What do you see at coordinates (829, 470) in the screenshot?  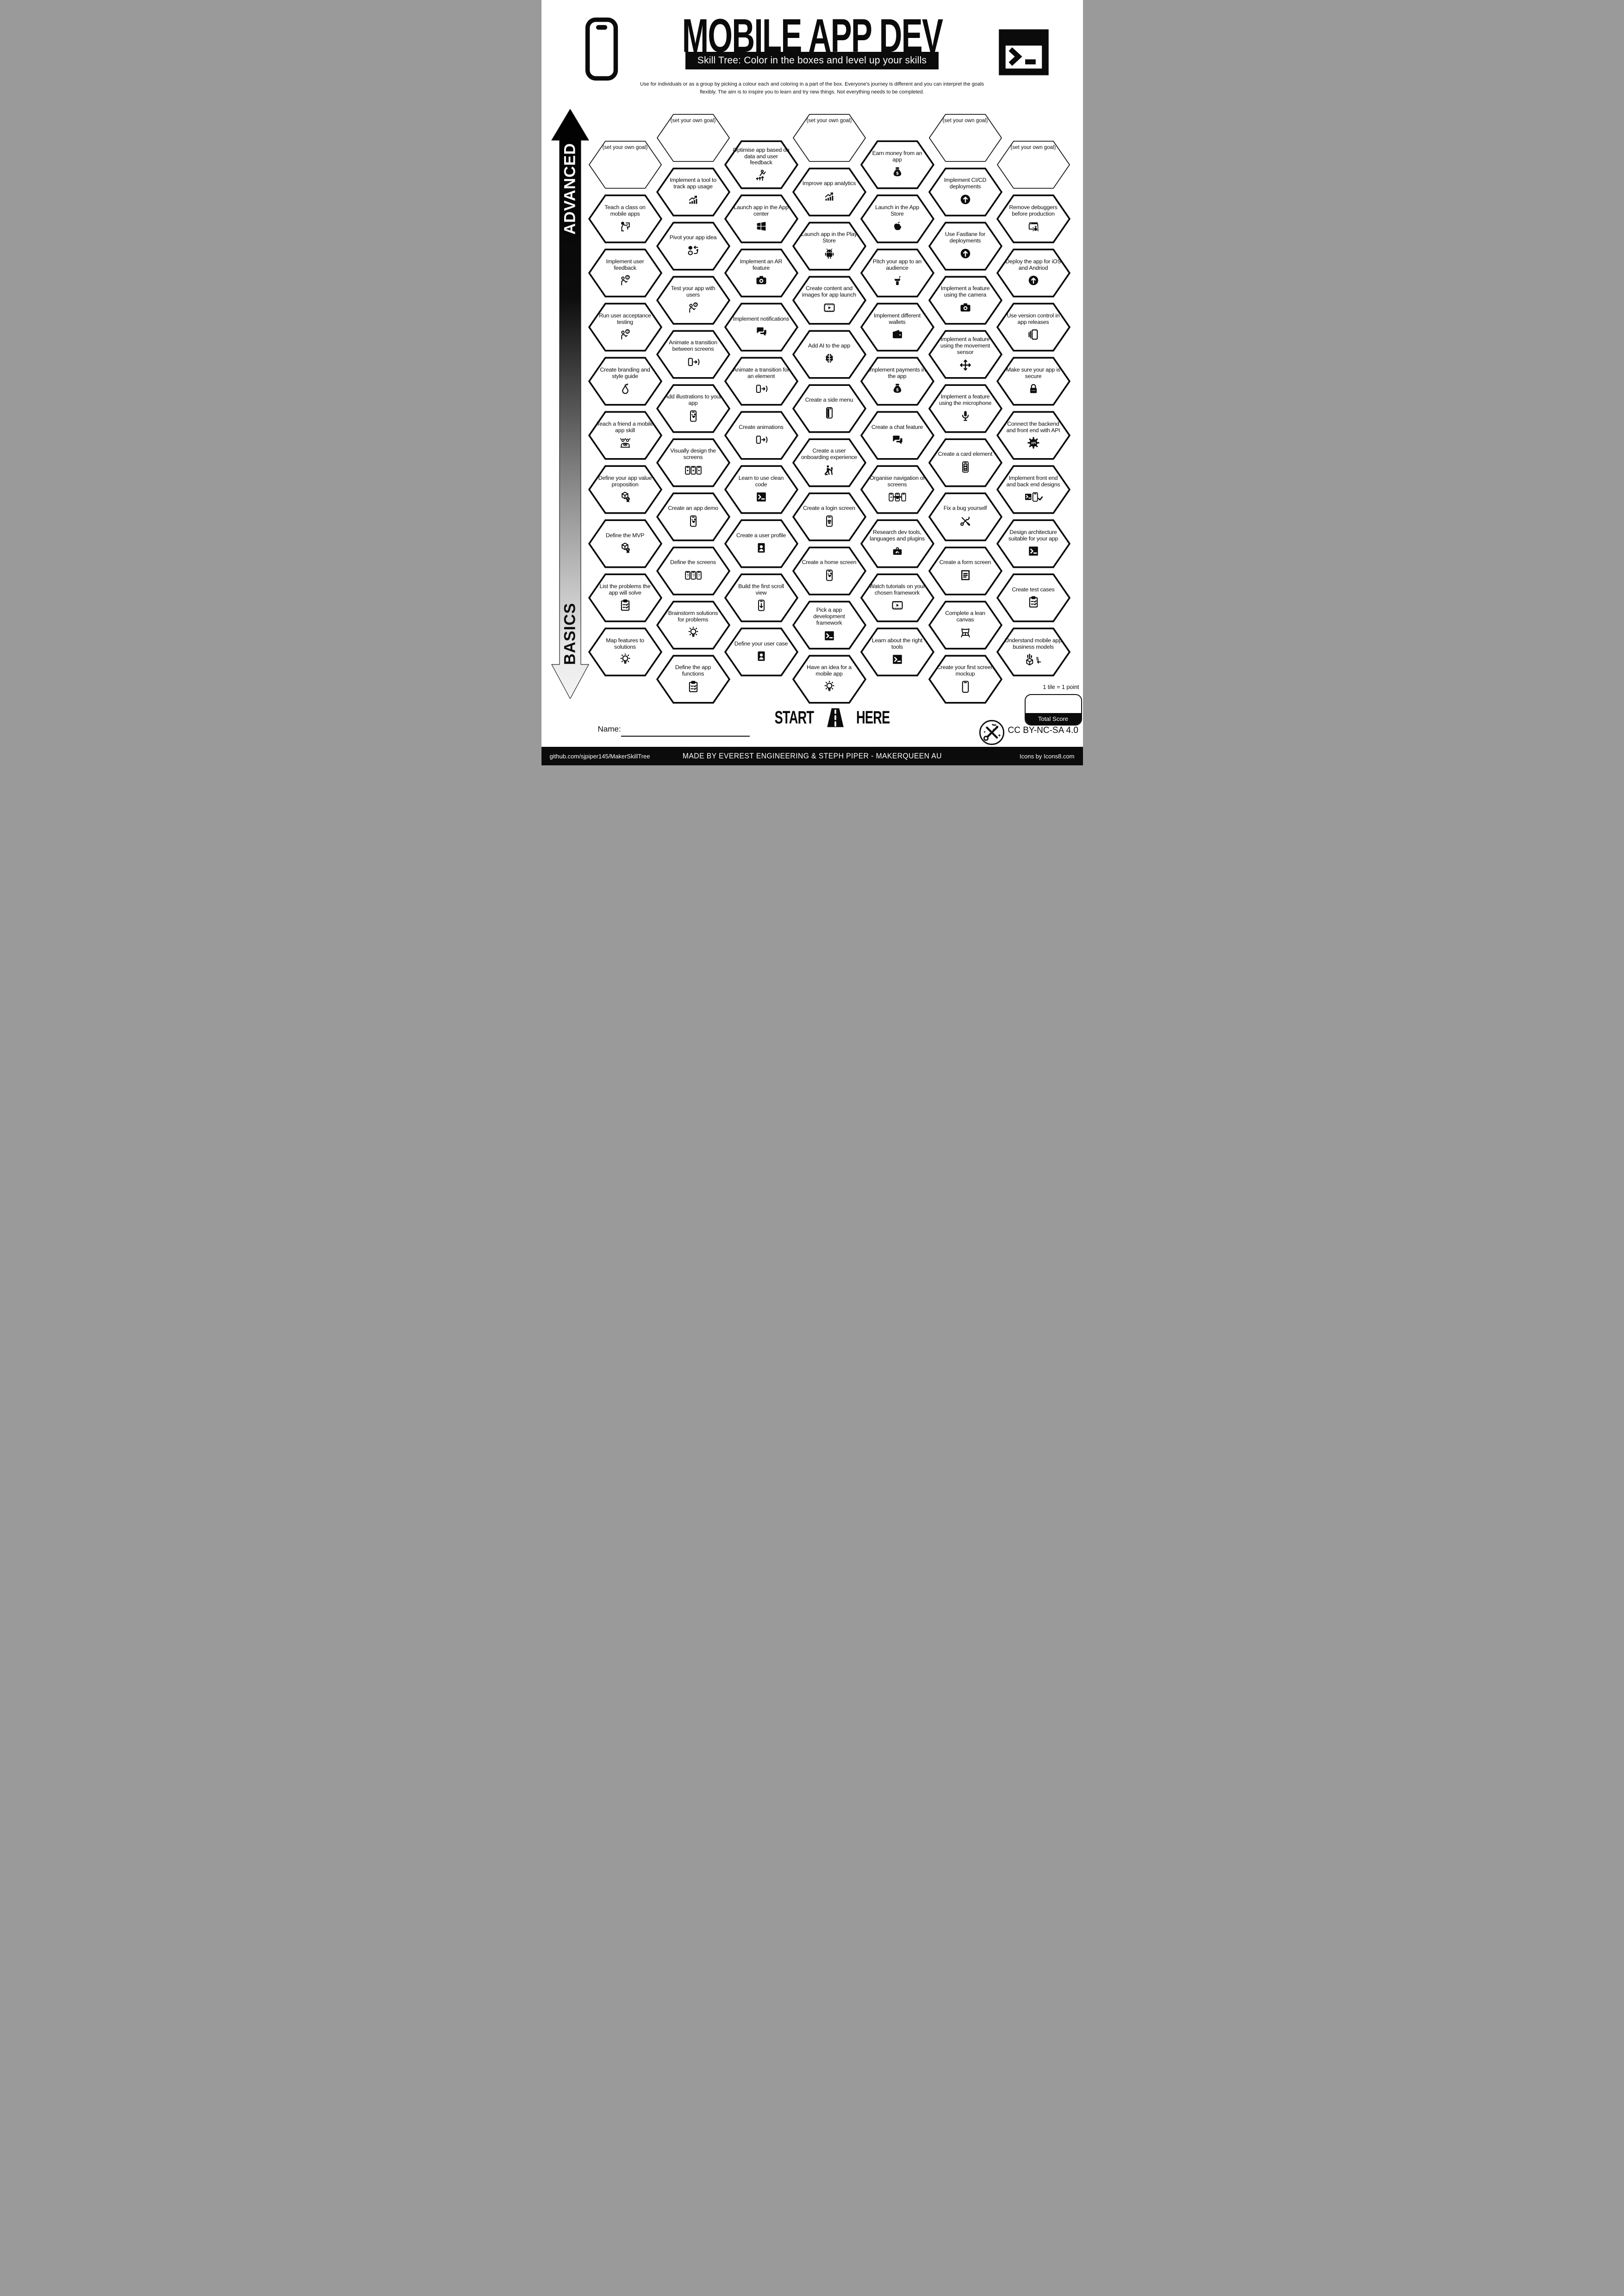 I see `person-onboarding-icon` at bounding box center [829, 470].